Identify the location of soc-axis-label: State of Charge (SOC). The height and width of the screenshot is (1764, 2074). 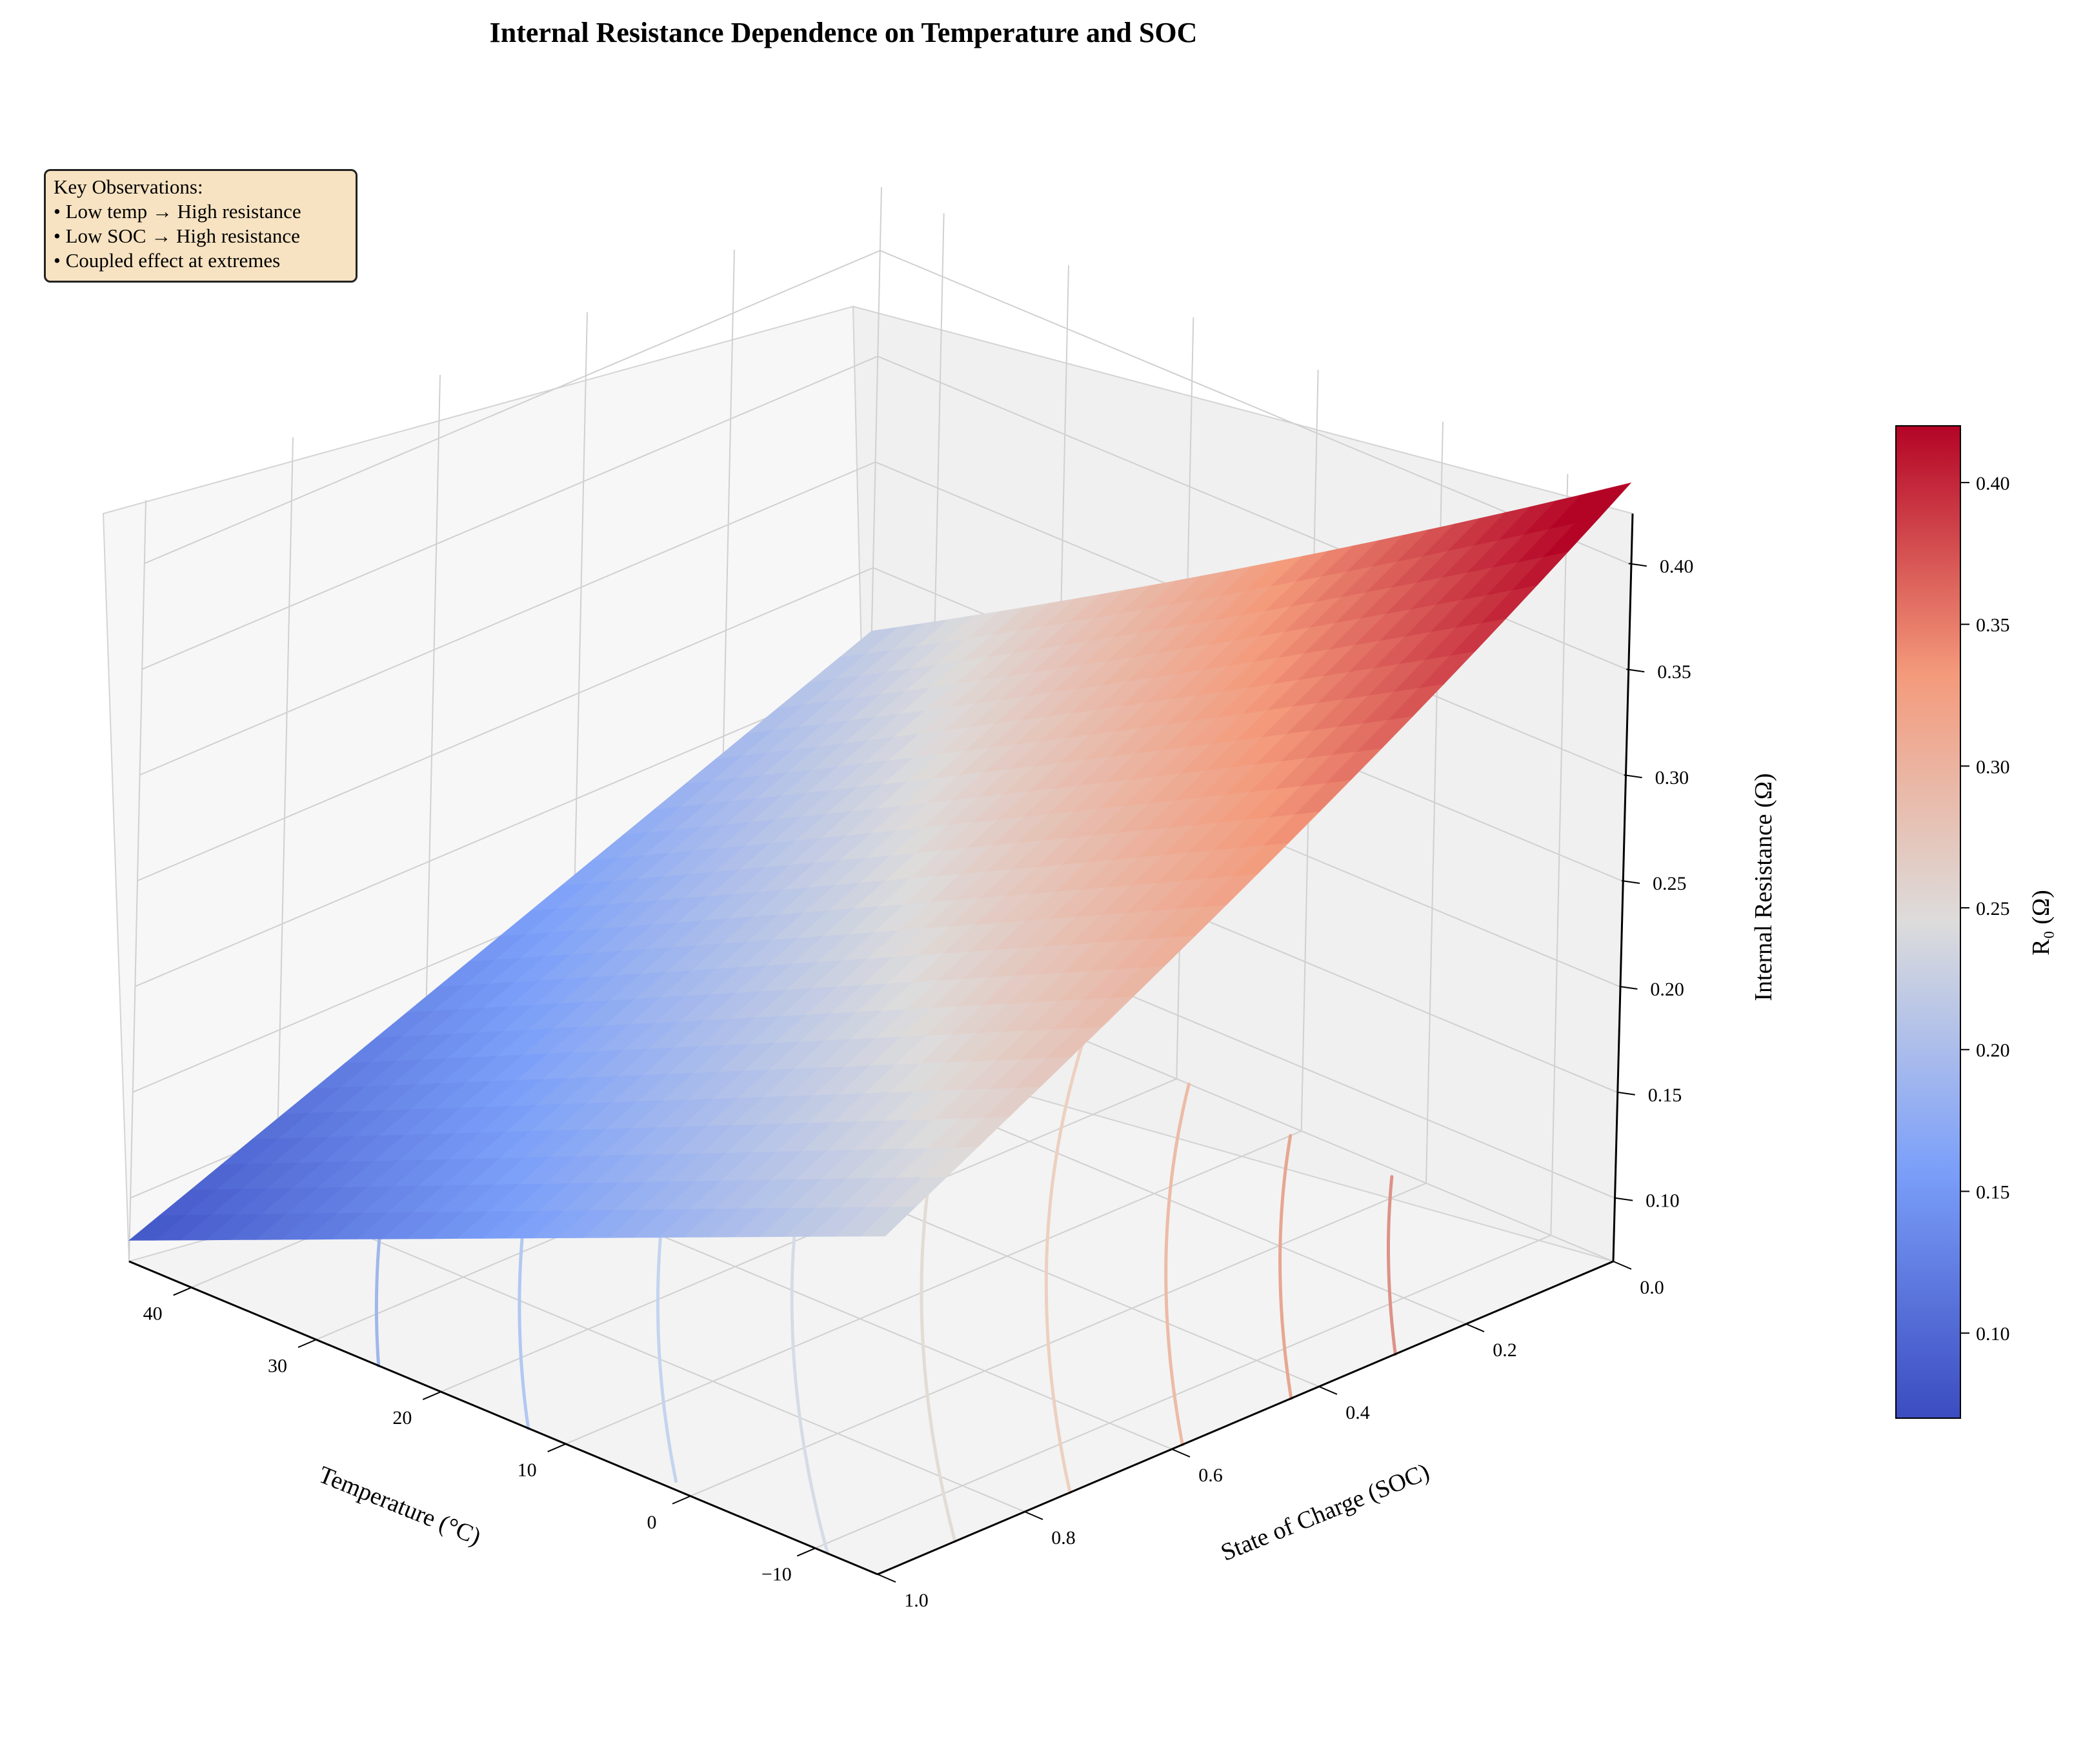
(1325, 1512).